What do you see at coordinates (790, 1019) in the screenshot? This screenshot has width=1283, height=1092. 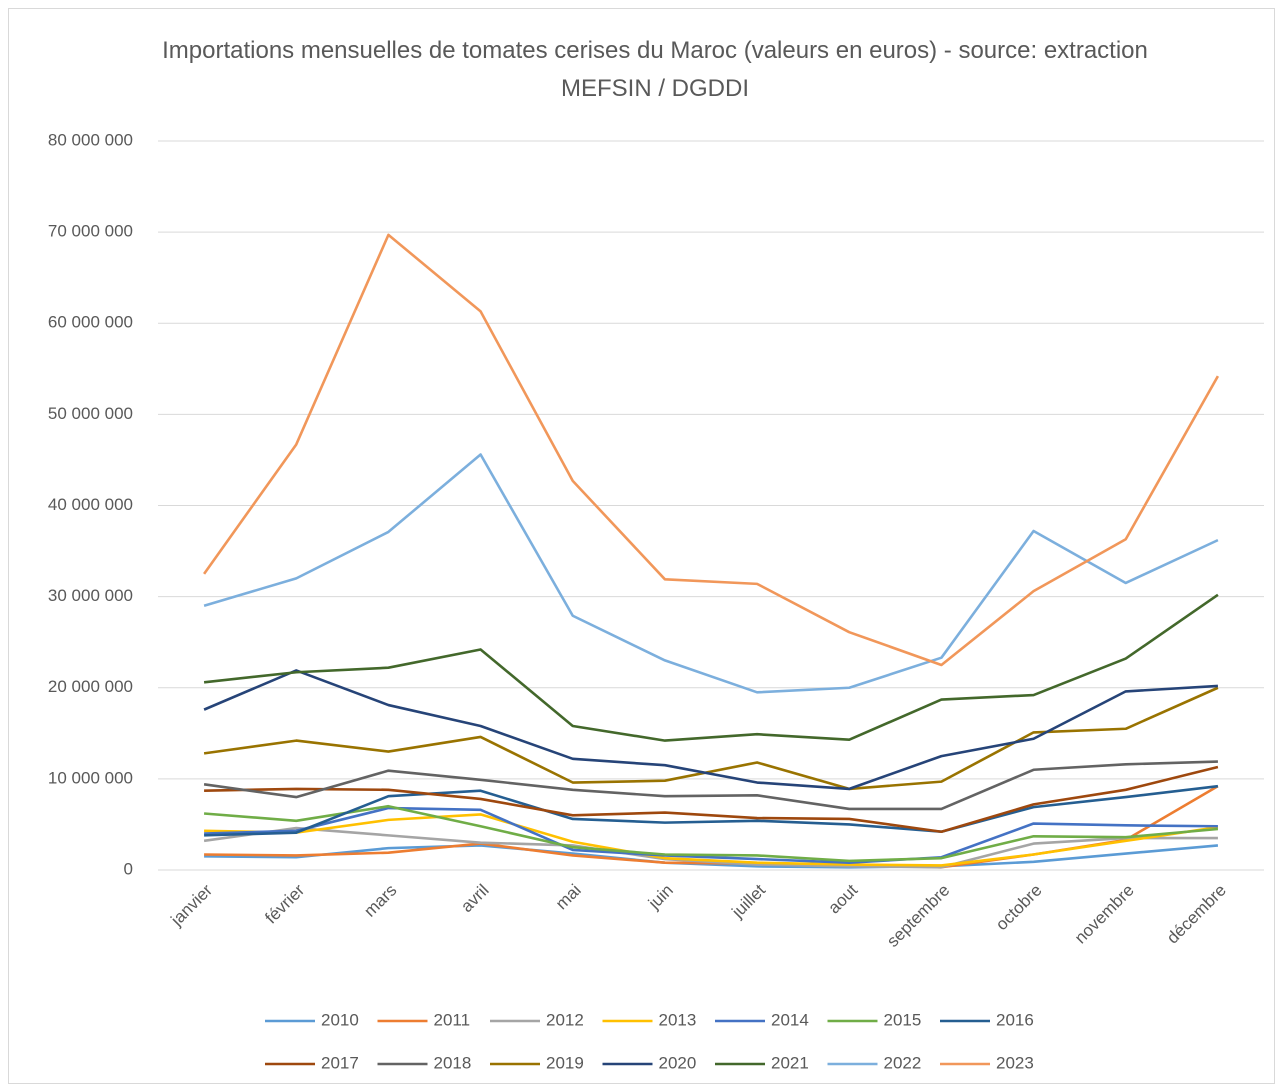 I see `legend-label: 2014` at bounding box center [790, 1019].